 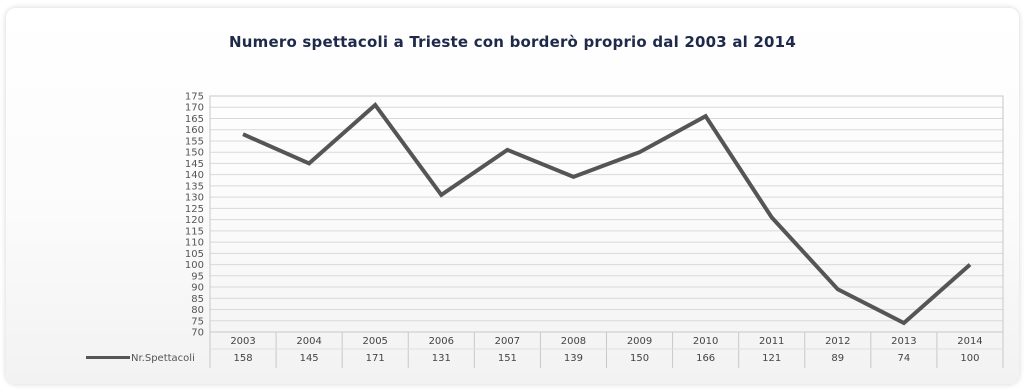 I want to click on x-tick-label: 2011, so click(x=771, y=341).